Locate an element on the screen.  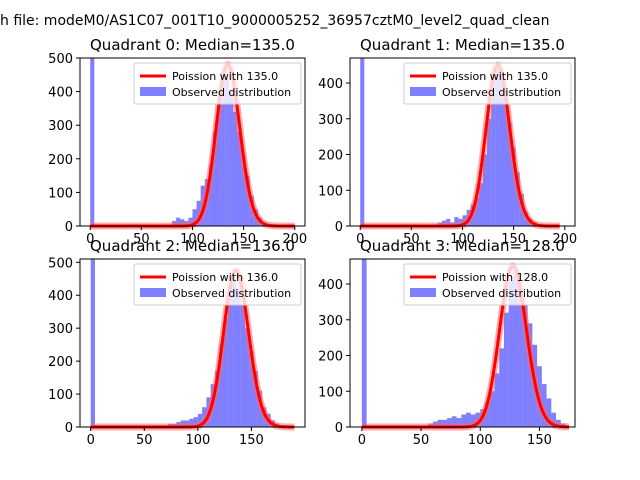
x-tick-label: 0 is located at coordinates (360, 239).